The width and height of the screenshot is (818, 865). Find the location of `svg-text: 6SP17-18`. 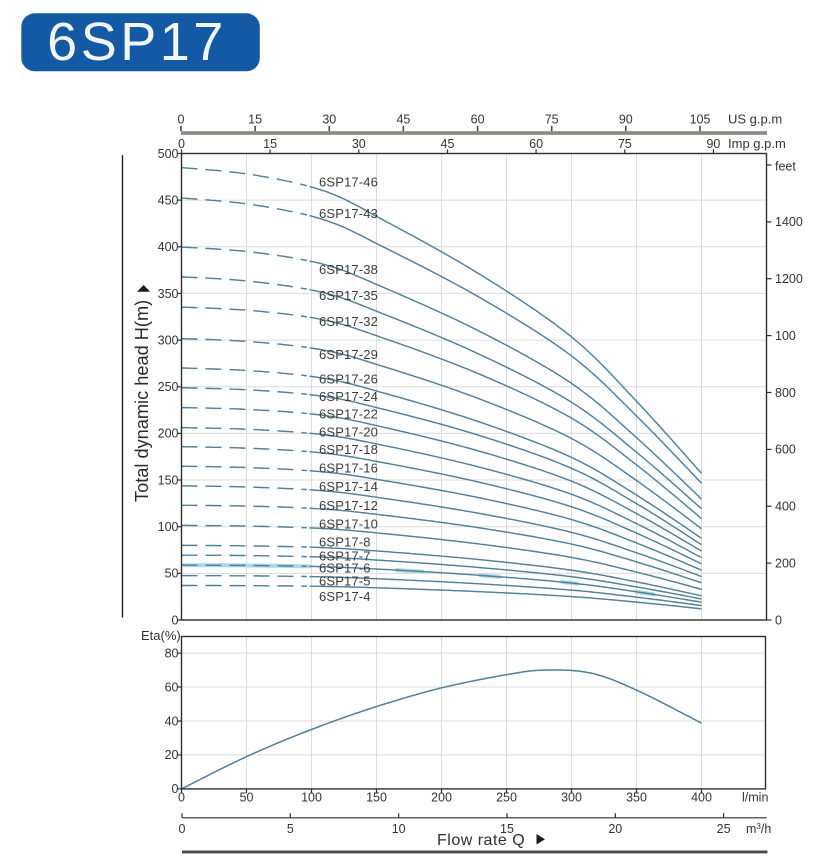

svg-text: 6SP17-18 is located at coordinates (348, 449).